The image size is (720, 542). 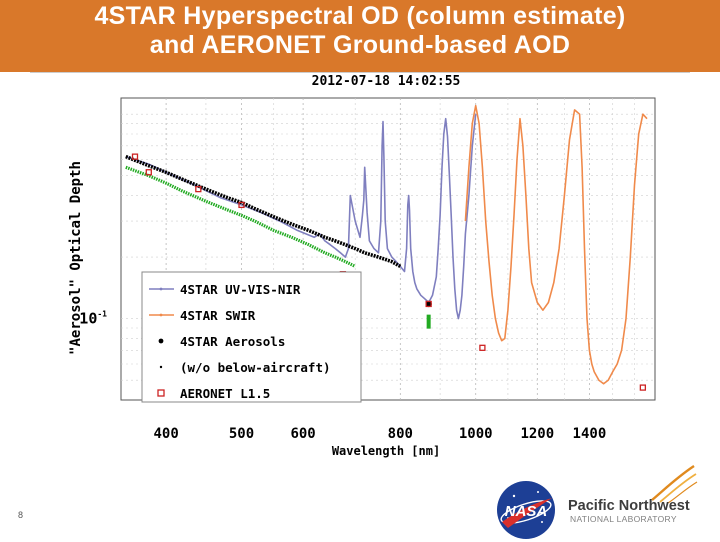 I want to click on aerosols-no-below-point, so click(x=428, y=321).